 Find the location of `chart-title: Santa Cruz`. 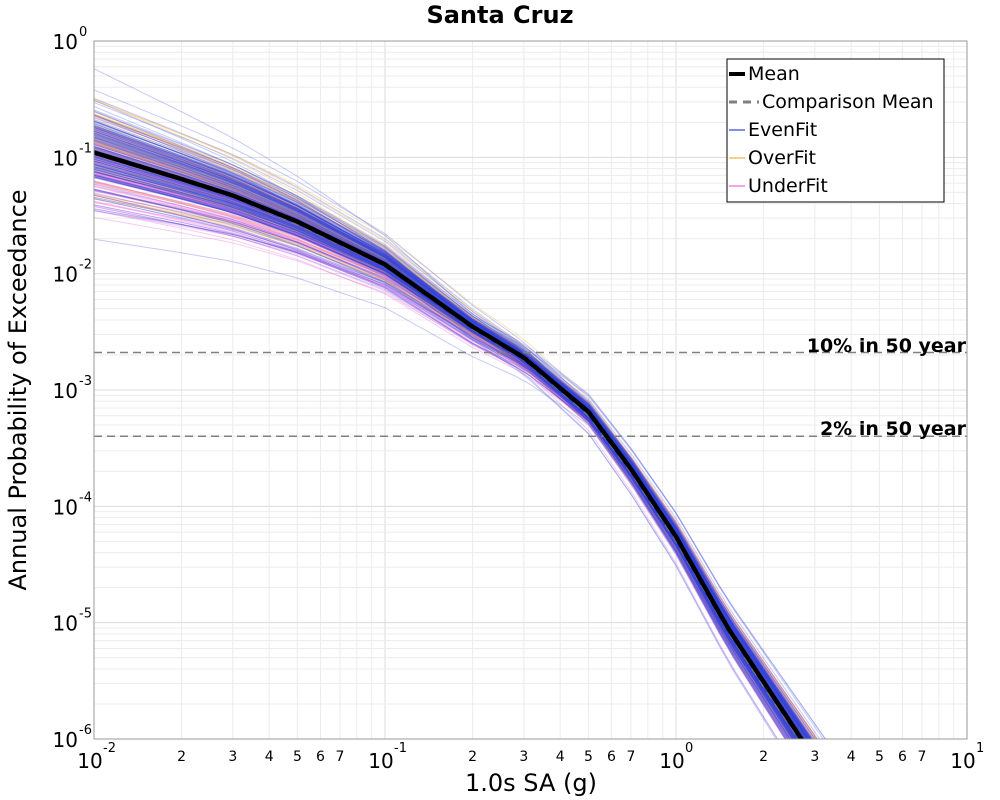

chart-title: Santa Cruz is located at coordinates (499, 15).